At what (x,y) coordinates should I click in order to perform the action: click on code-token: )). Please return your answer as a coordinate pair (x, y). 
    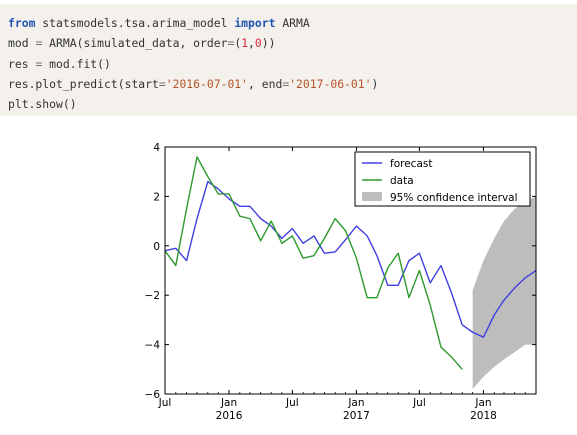
    Looking at the image, I should click on (268, 43).